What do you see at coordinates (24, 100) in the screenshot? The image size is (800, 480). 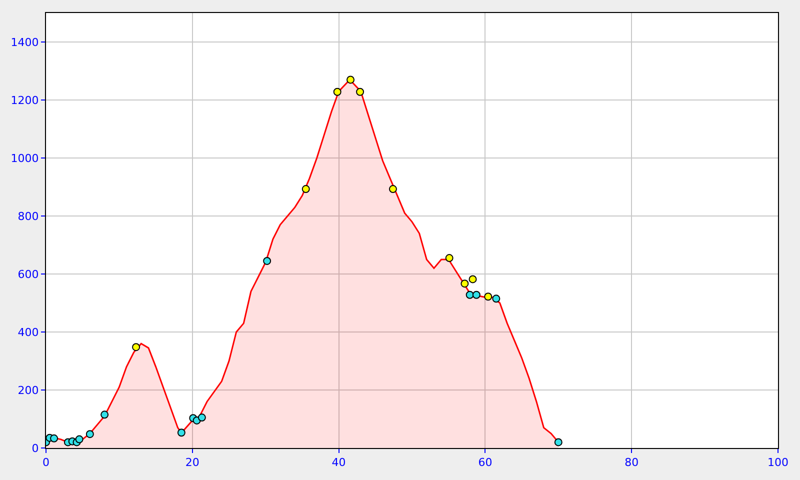 I see `y-tick-label: 1200` at bounding box center [24, 100].